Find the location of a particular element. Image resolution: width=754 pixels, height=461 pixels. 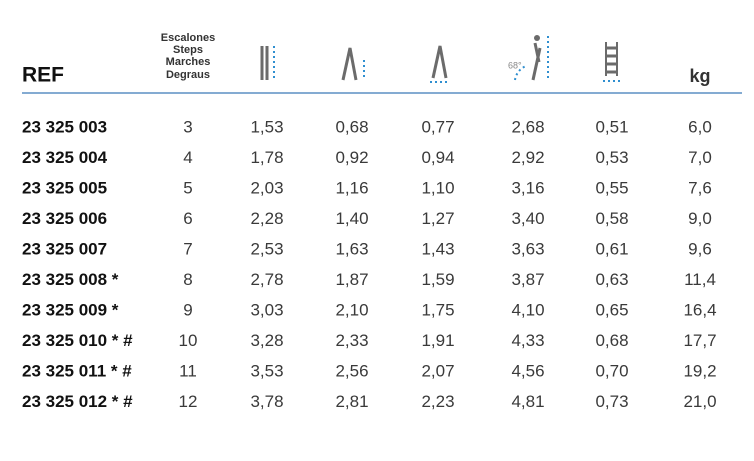

ref-cell: 23 325 011 * # is located at coordinates (77, 370).